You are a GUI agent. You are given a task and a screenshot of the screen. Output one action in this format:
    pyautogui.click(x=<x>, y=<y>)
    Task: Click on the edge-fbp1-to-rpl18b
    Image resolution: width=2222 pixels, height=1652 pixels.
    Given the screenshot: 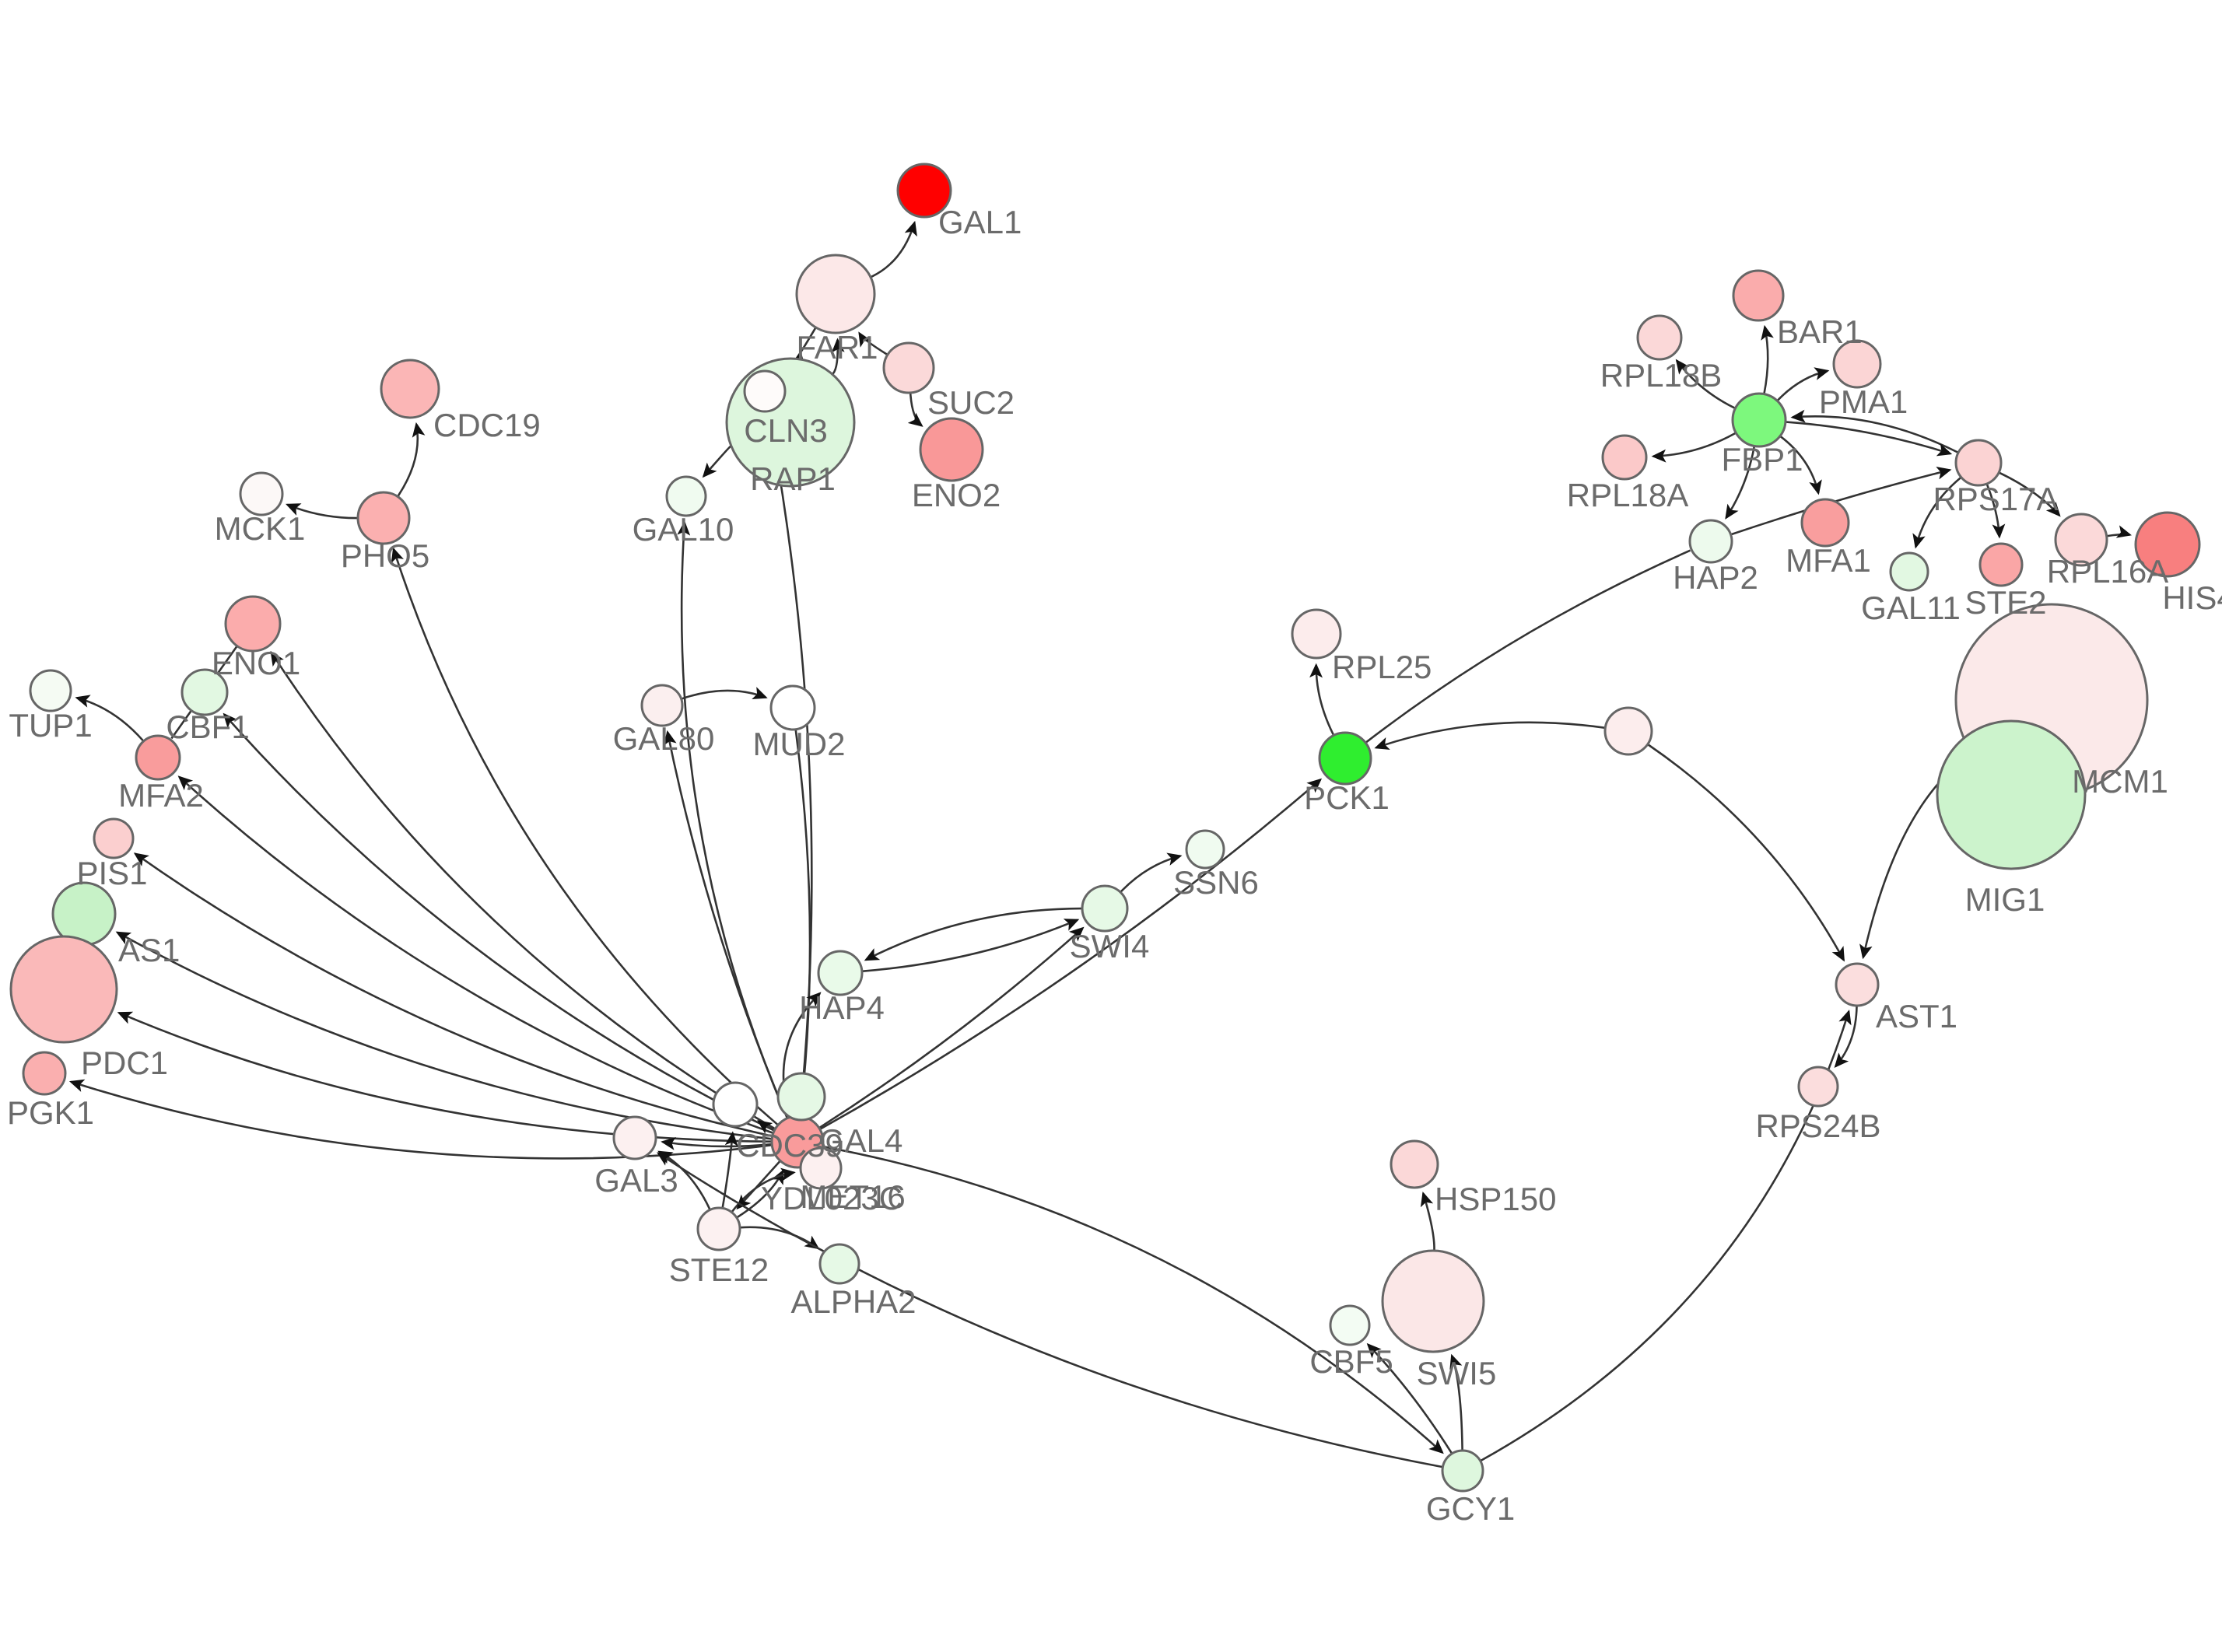 What is the action you would take?
    pyautogui.click(x=1705, y=384)
    